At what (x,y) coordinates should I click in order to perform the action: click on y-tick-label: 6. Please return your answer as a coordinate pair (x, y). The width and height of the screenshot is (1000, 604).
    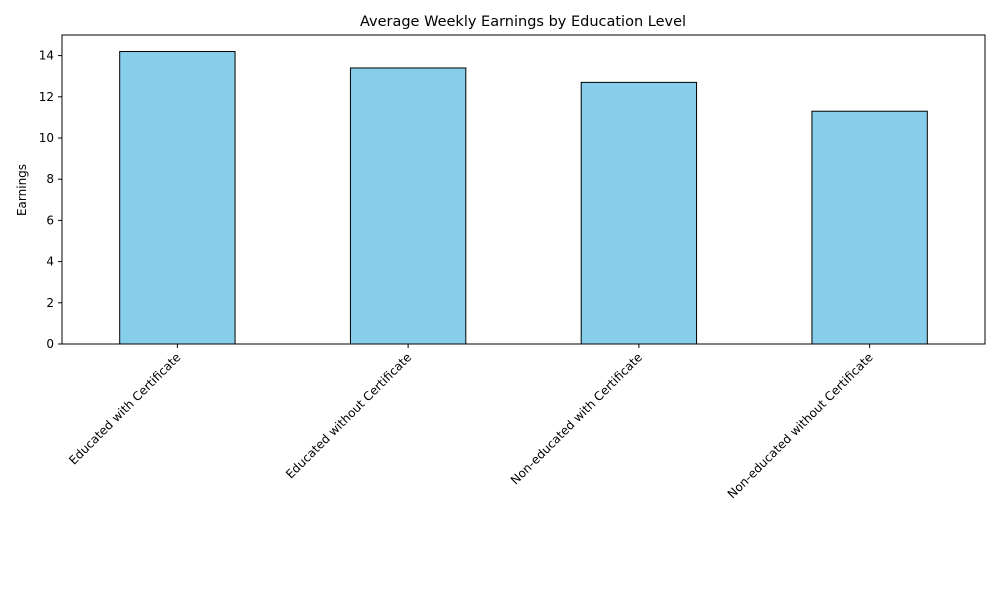
    Looking at the image, I should click on (50, 220).